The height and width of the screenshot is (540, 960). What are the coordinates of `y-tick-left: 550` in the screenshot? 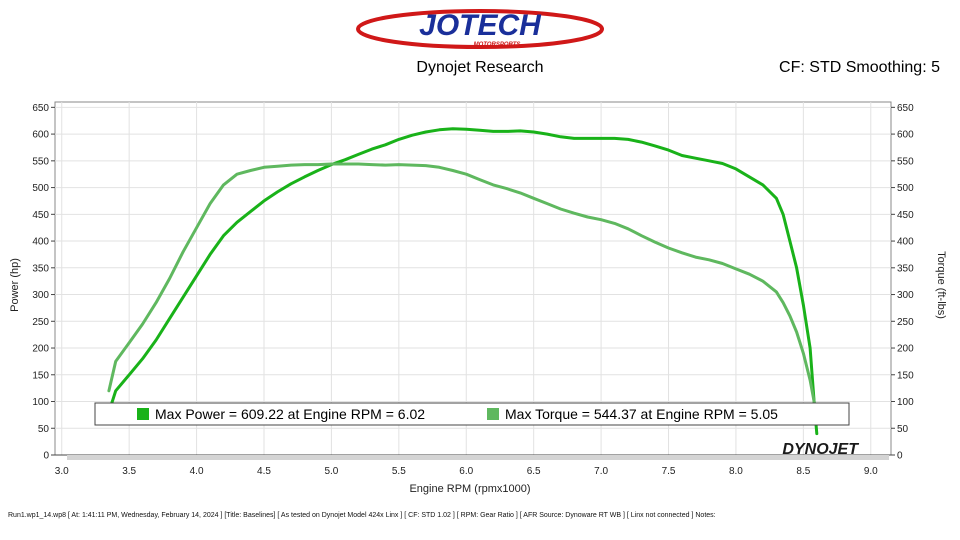 It's located at (40, 161).